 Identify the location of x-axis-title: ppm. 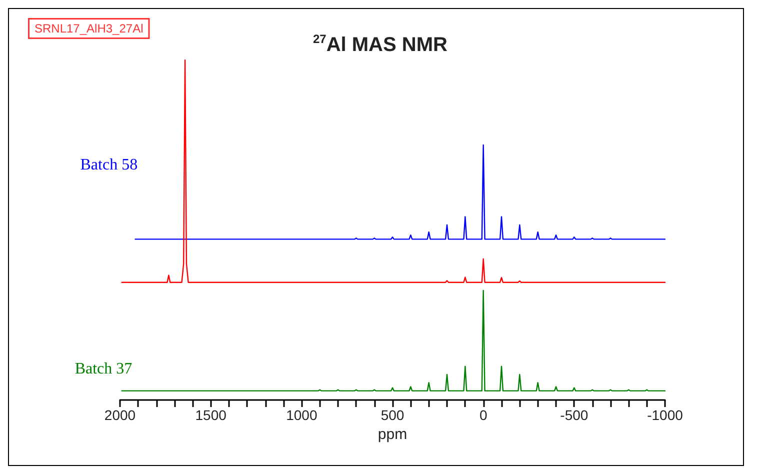
(393, 434).